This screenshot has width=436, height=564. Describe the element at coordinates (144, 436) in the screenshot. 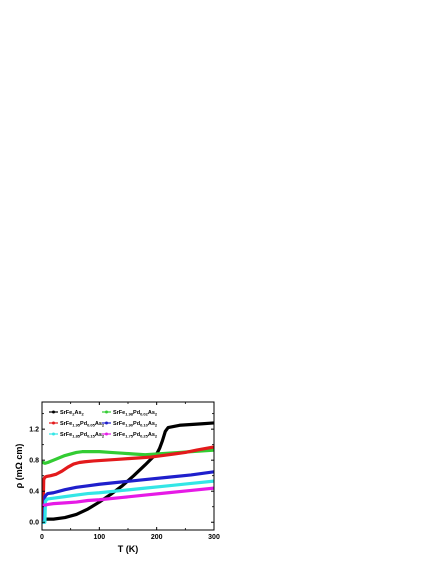

I see `legend-label-part: 0.25` at that location.